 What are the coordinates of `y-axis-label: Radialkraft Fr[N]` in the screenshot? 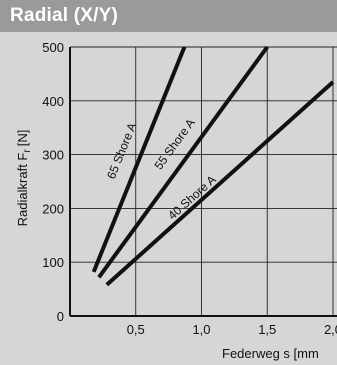 It's located at (24, 178).